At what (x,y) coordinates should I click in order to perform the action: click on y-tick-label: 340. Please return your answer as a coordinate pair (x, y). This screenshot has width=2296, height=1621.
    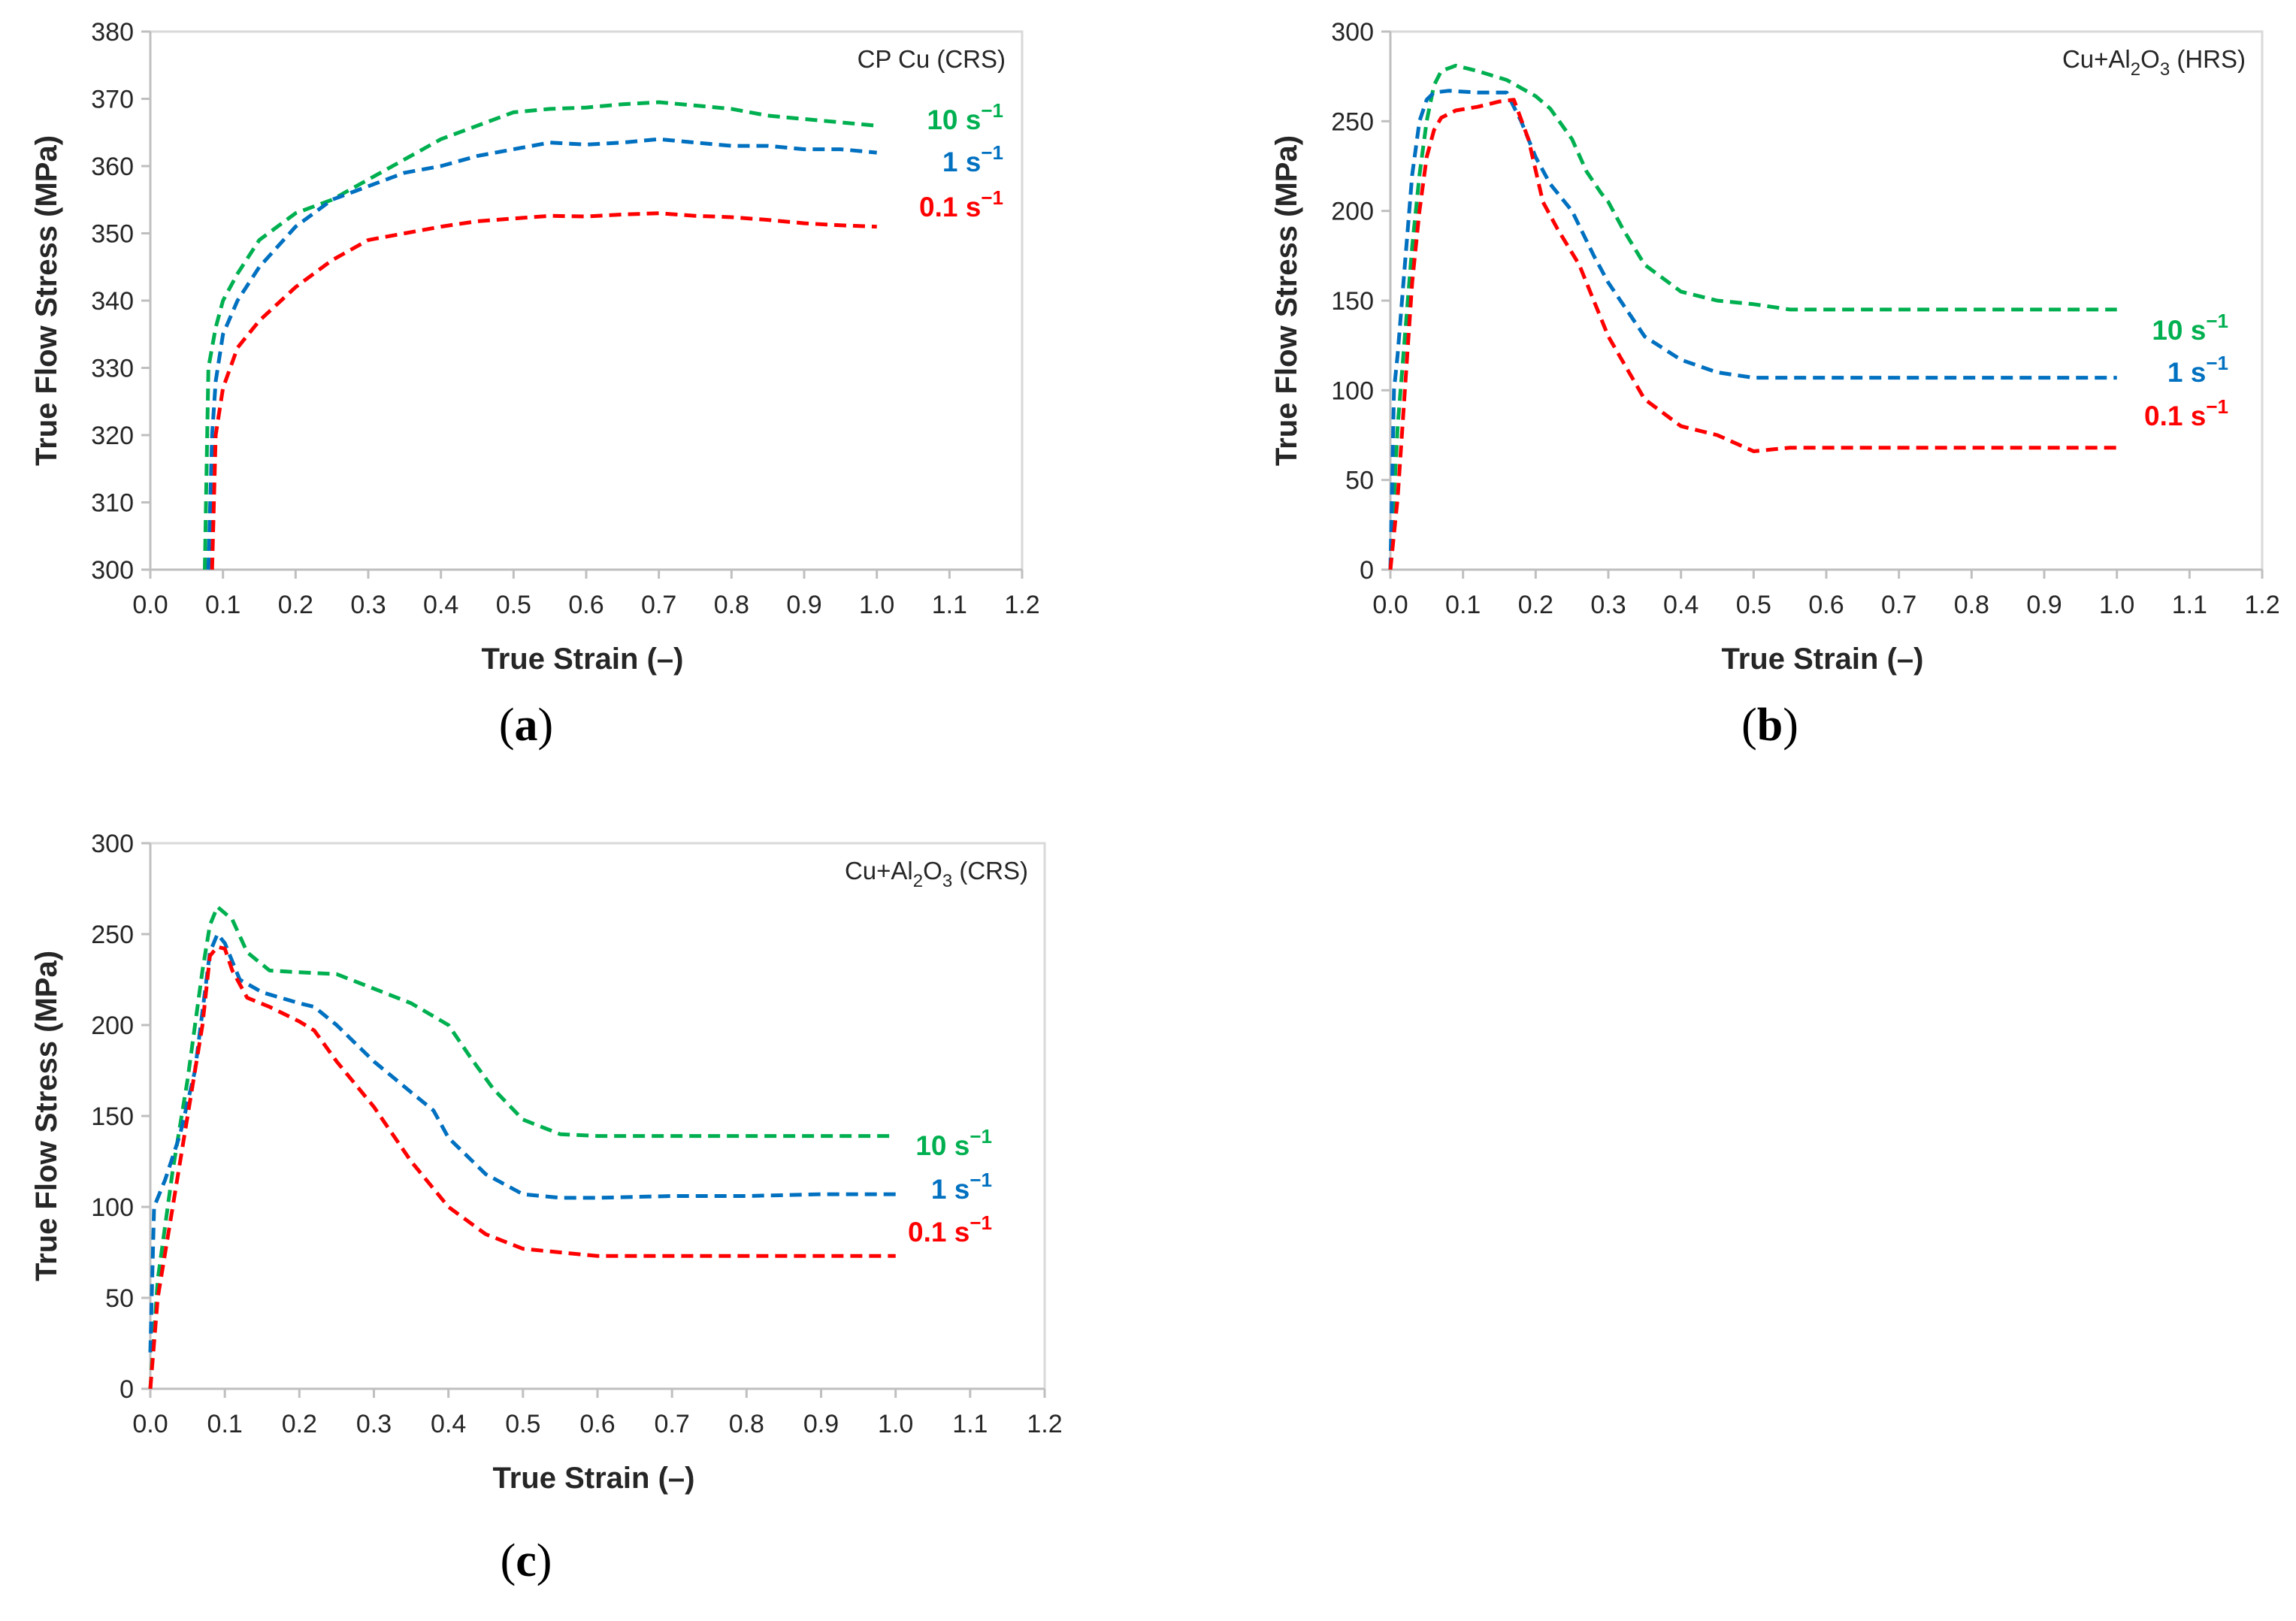
    Looking at the image, I should click on (113, 301).